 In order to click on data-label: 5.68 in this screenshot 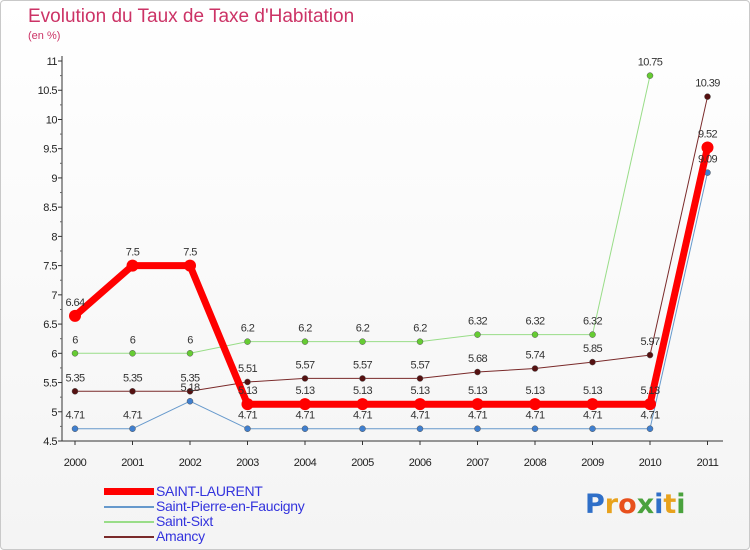, I will do `click(477, 359)`.